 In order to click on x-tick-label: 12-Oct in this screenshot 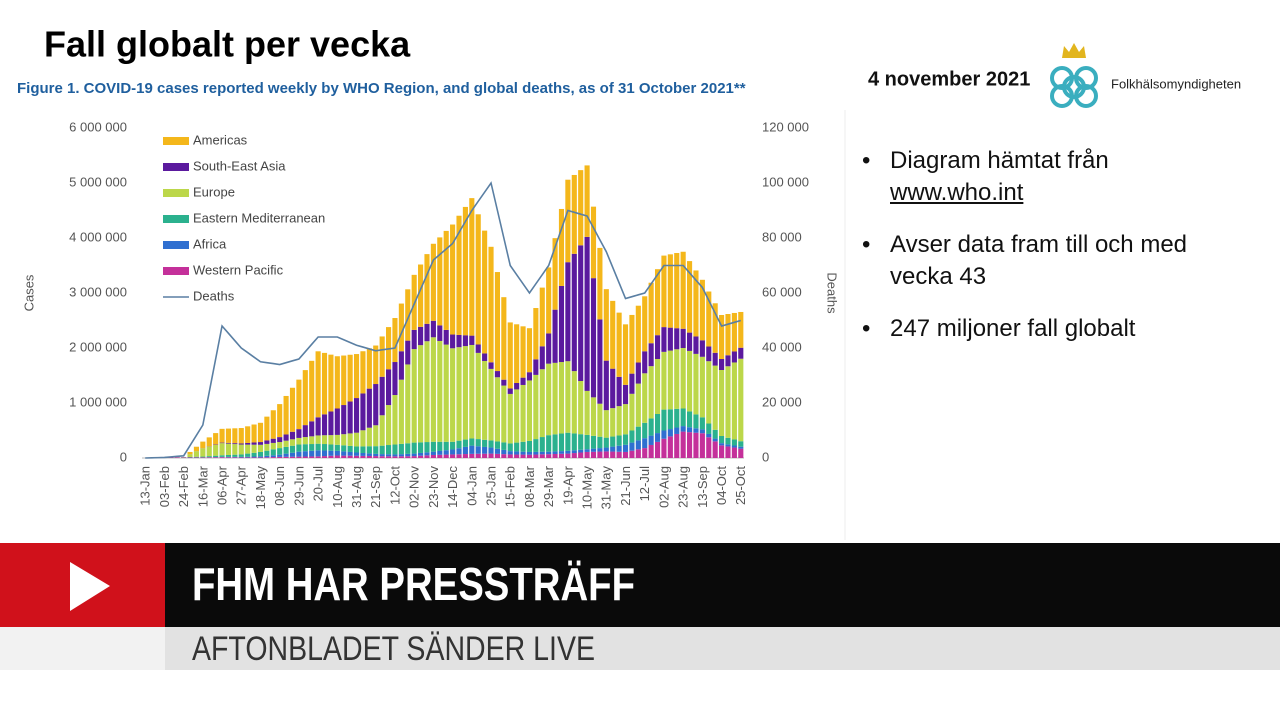, I will do `click(394, 485)`.